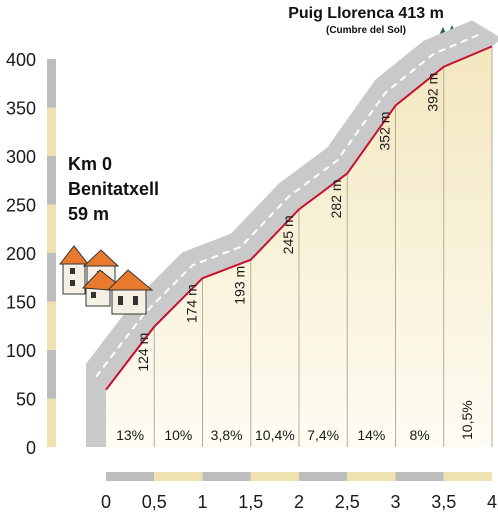  What do you see at coordinates (154, 502) in the screenshot?
I see `x-tick-label: 0,5` at bounding box center [154, 502].